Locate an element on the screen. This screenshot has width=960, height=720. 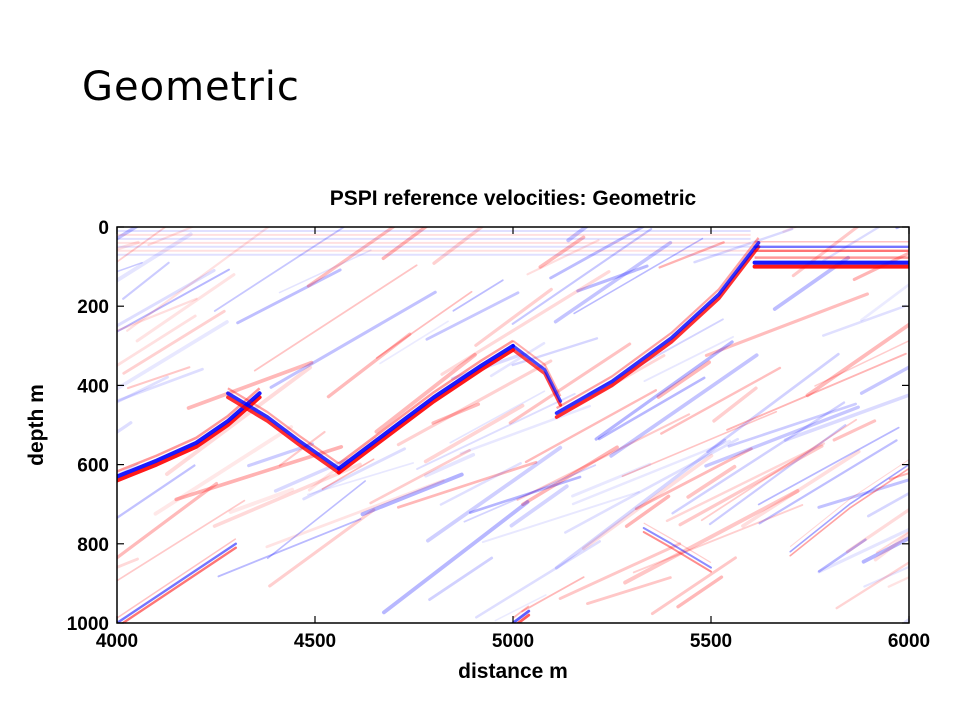
reflector-7-negative is located at coordinates (521, 616).